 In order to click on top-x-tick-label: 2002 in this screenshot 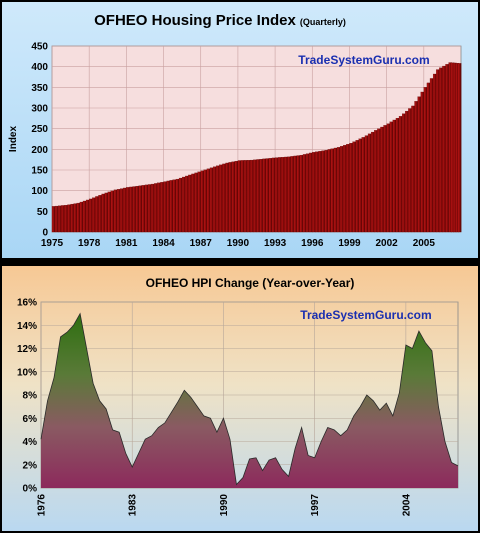, I will do `click(387, 243)`.